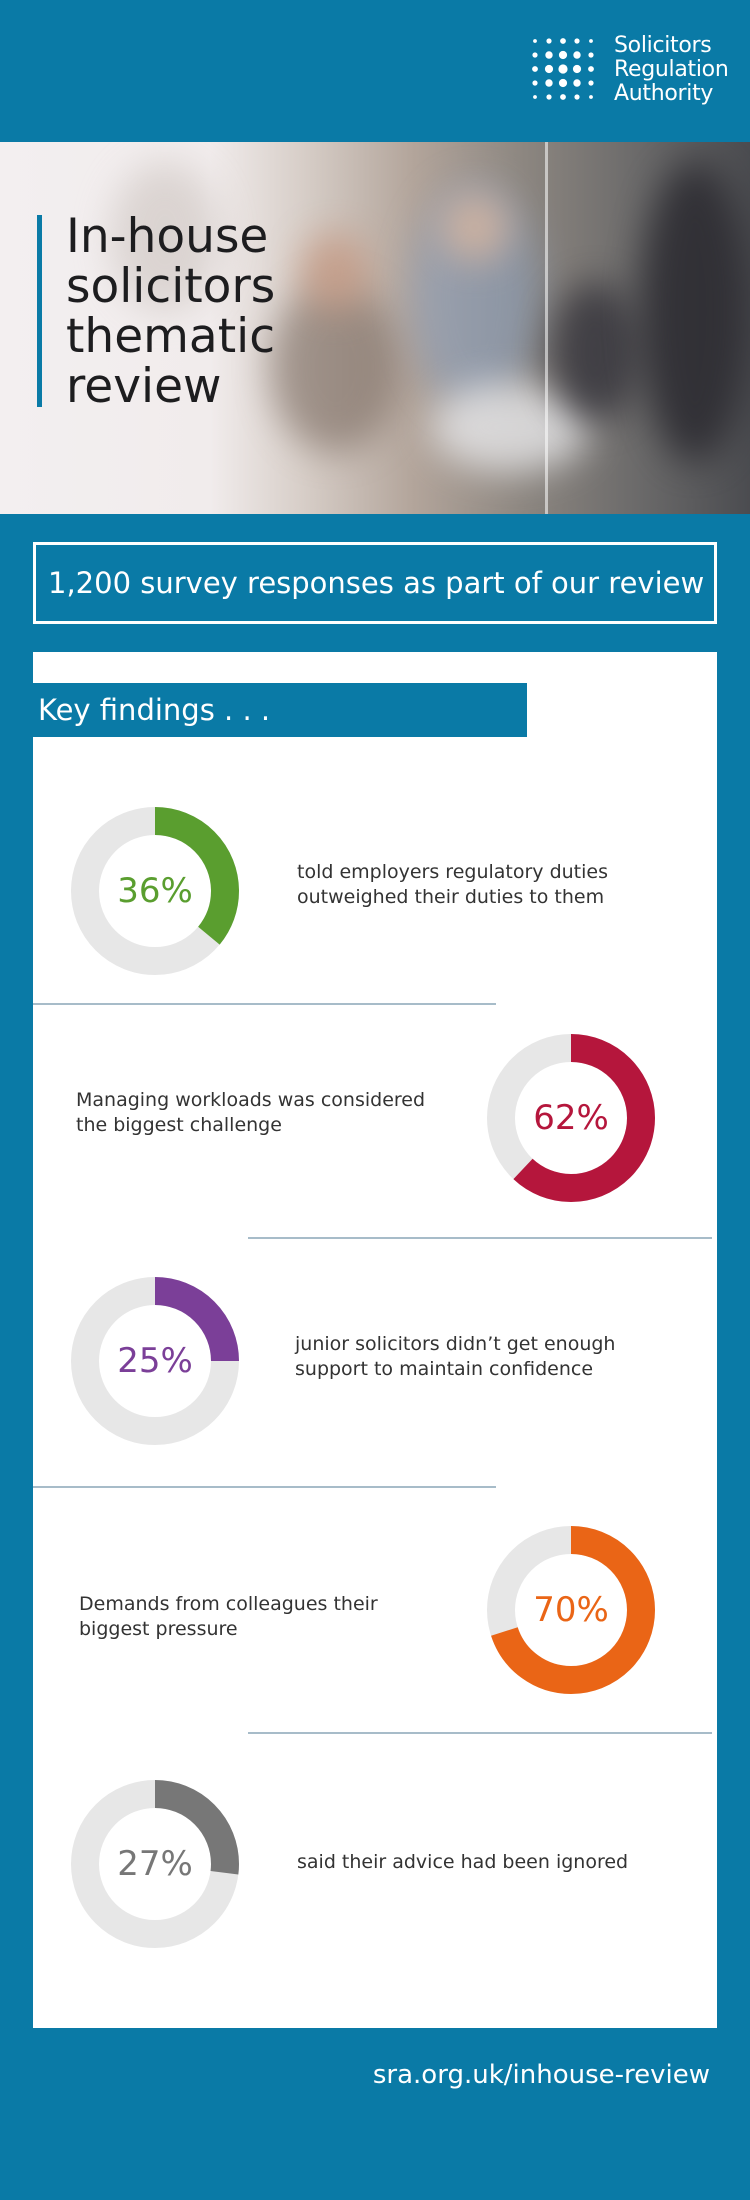 The height and width of the screenshot is (2200, 750). I want to click on key-findings-heading: Key findings . . ., so click(154, 710).